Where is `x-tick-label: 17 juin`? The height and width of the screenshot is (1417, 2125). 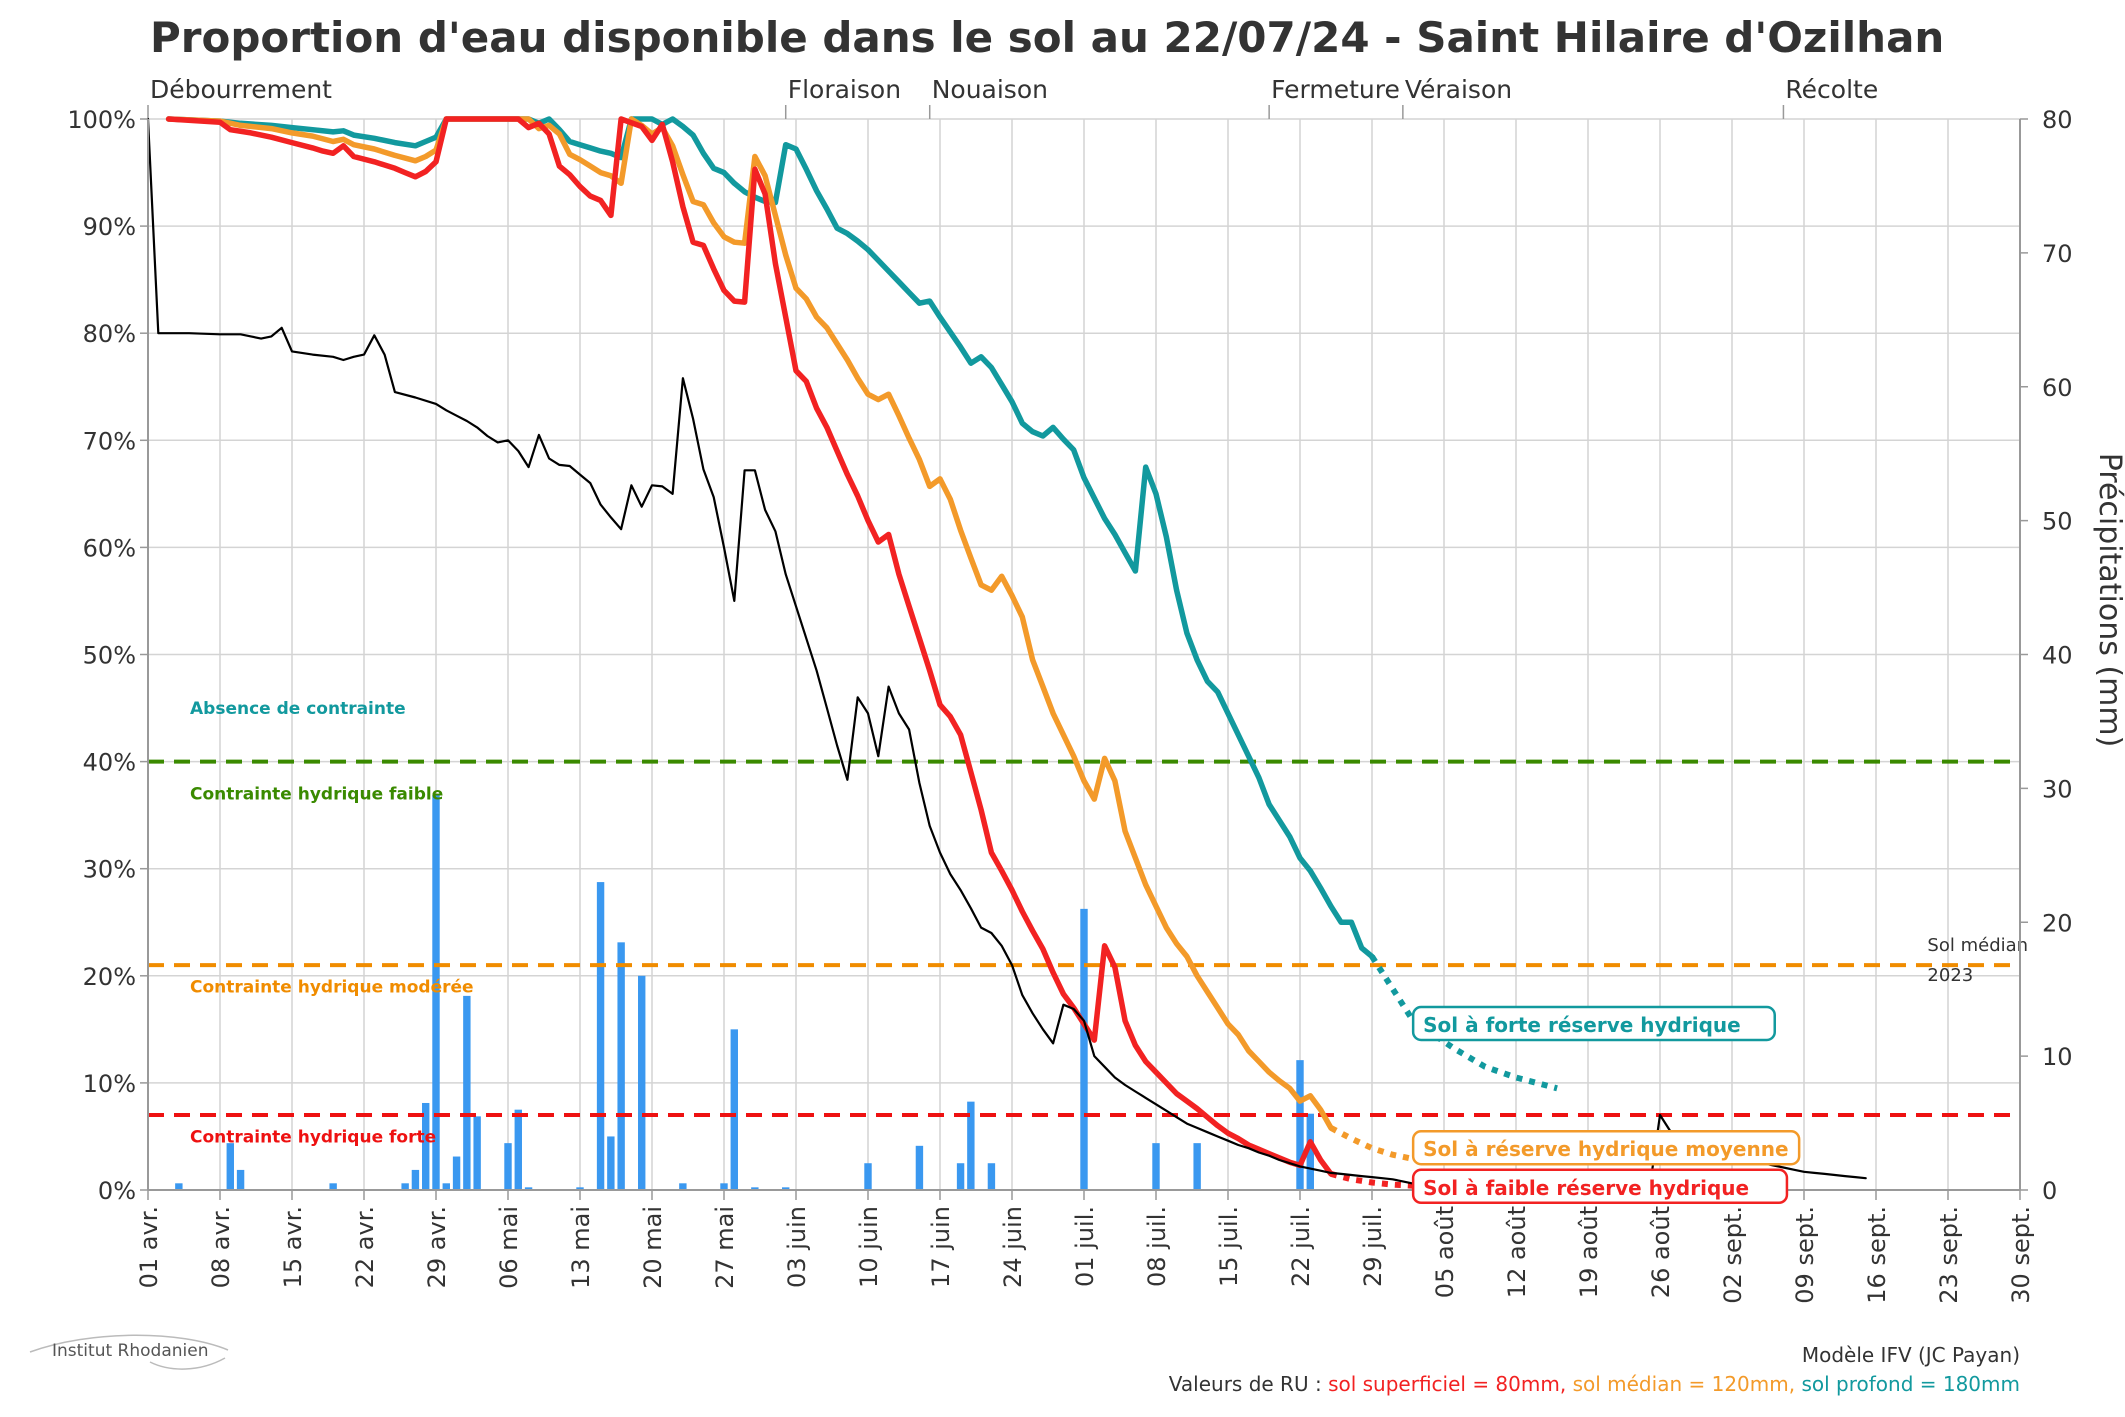 x-tick-label: 17 juin is located at coordinates (941, 1247).